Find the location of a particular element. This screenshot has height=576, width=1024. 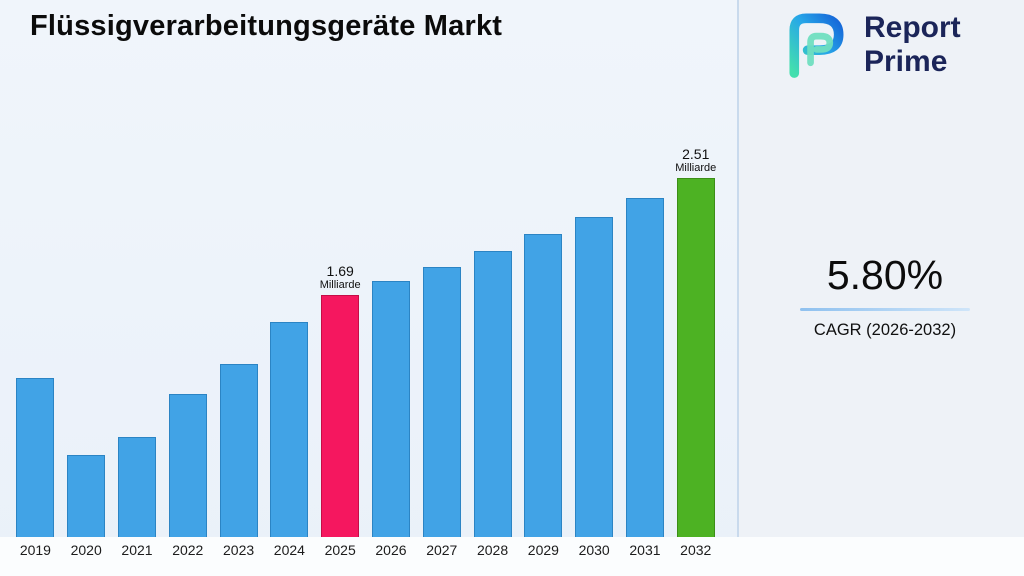

bar-column-2028: 2028 is located at coordinates (492, 345).